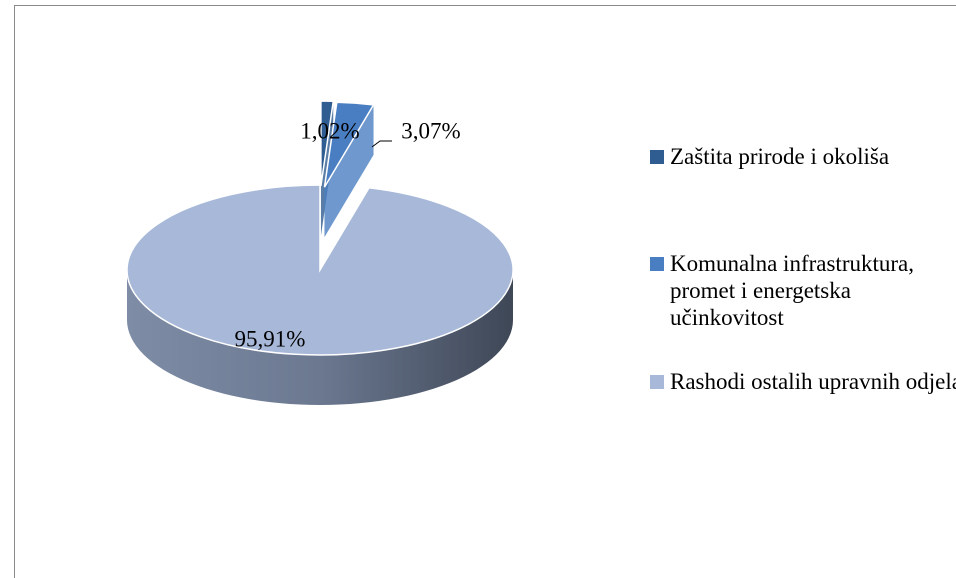  What do you see at coordinates (381, 144) in the screenshot?
I see `leader-line` at bounding box center [381, 144].